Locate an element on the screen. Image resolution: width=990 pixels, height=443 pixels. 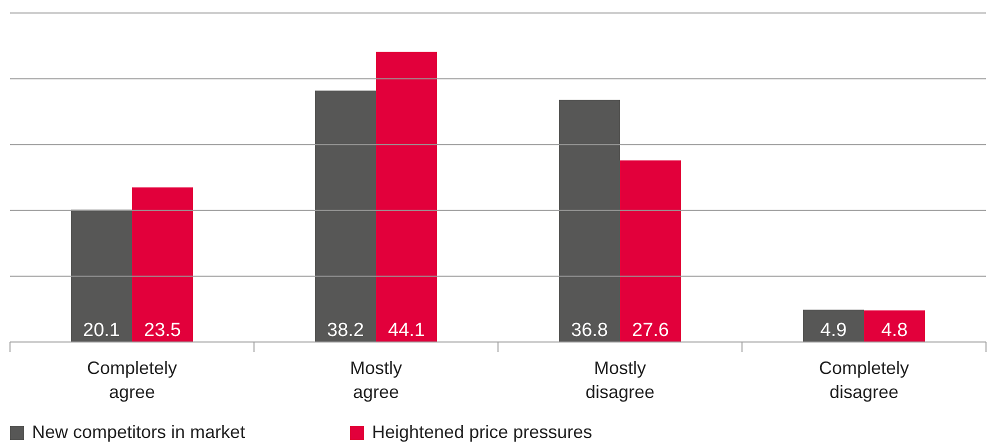
data-label: 44.1 is located at coordinates (406, 330).